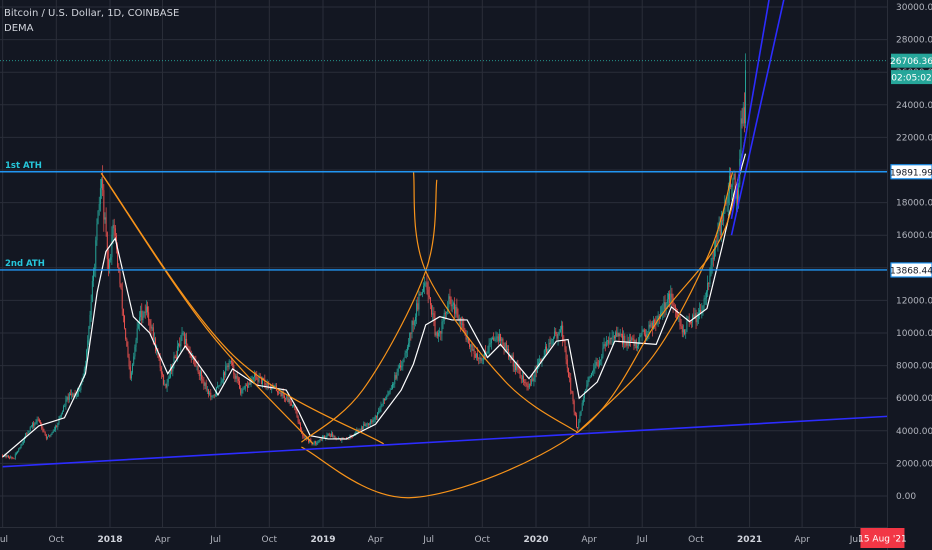 The height and width of the screenshot is (550, 932). I want to click on y-tick-label: 16000.00, so click(914, 236).